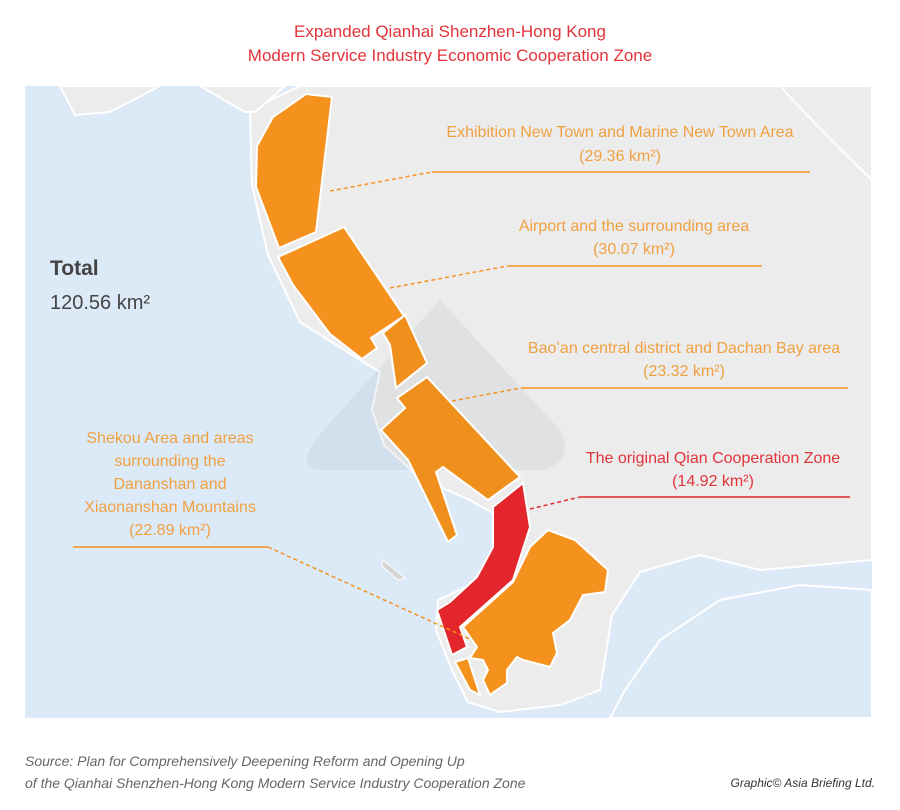 Image resolution: width=900 pixels, height=810 pixels. Describe the element at coordinates (448, 277) in the screenshot. I see `leader-airport-dashed` at that location.